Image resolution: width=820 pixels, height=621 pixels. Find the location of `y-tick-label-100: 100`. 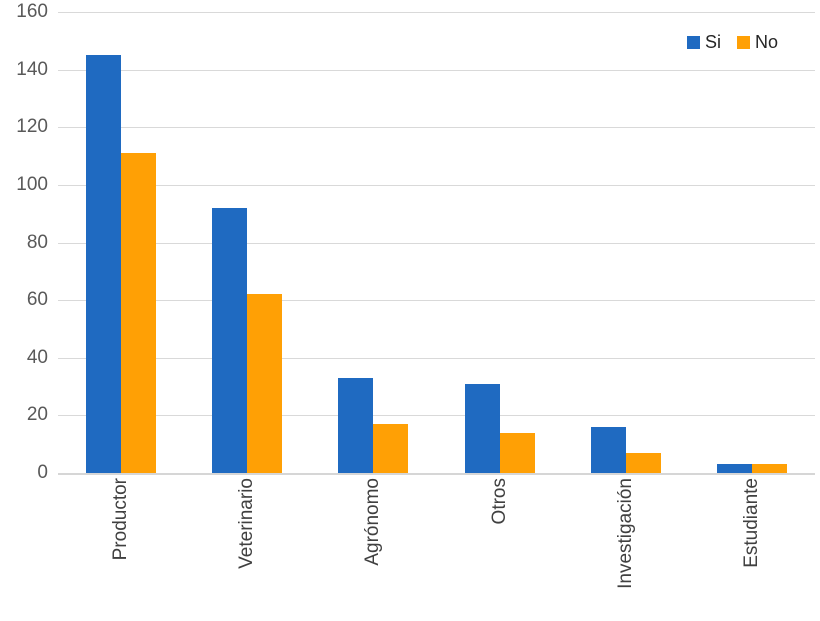

y-tick-label-100: 100 is located at coordinates (32, 184).